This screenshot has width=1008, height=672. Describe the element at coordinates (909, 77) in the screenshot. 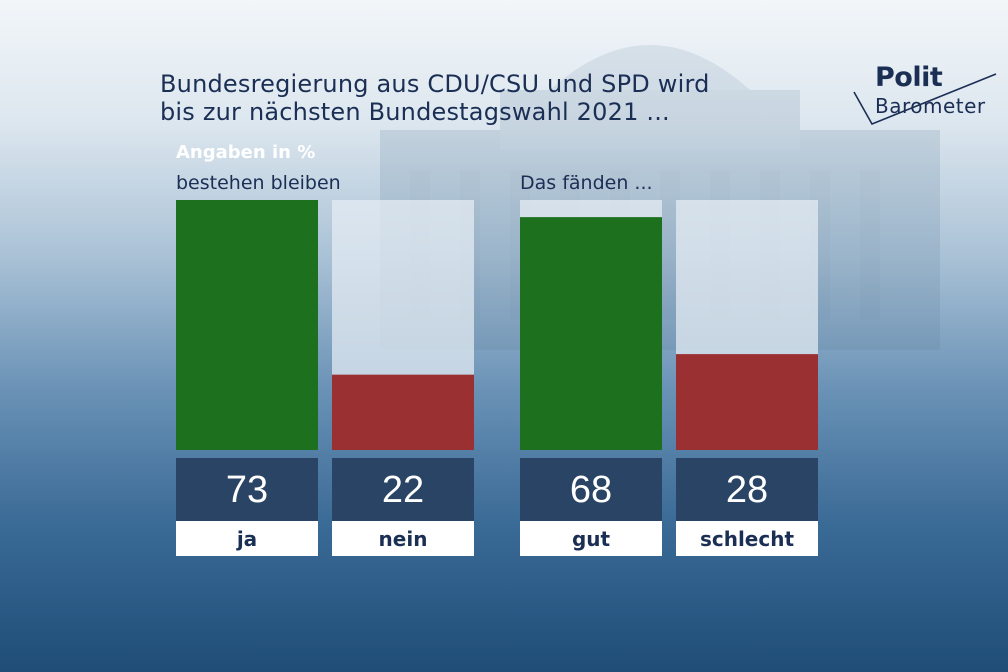

I see `logo-line-1: Polit` at that location.